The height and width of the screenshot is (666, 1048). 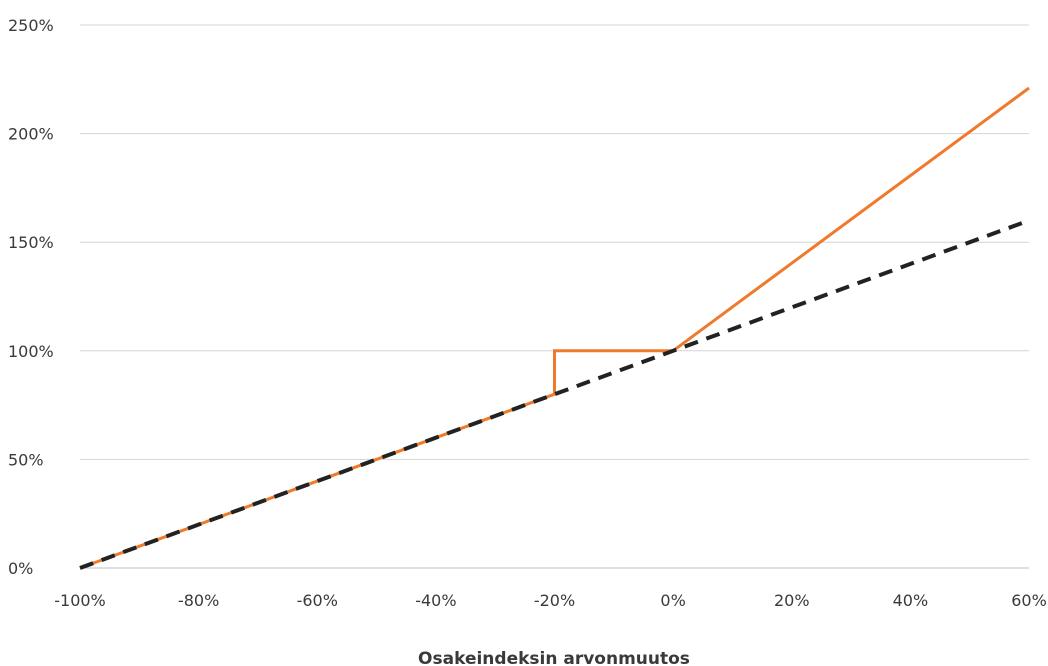 I want to click on x-tick-label: 0%, so click(x=672, y=600).